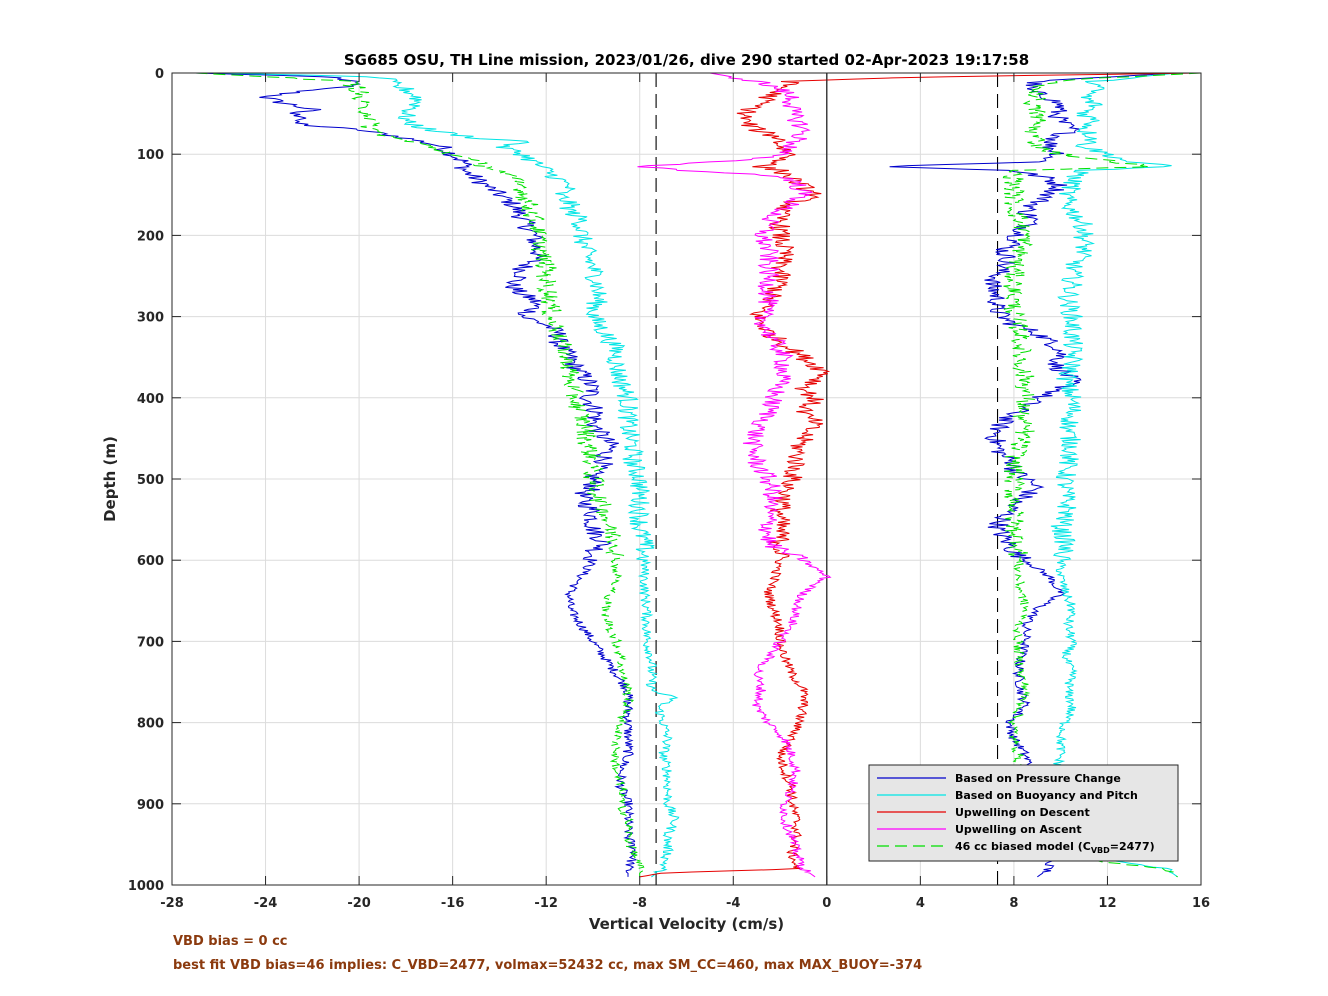  Describe the element at coordinates (150, 318) in the screenshot. I see `y-tick-label: 300` at that location.